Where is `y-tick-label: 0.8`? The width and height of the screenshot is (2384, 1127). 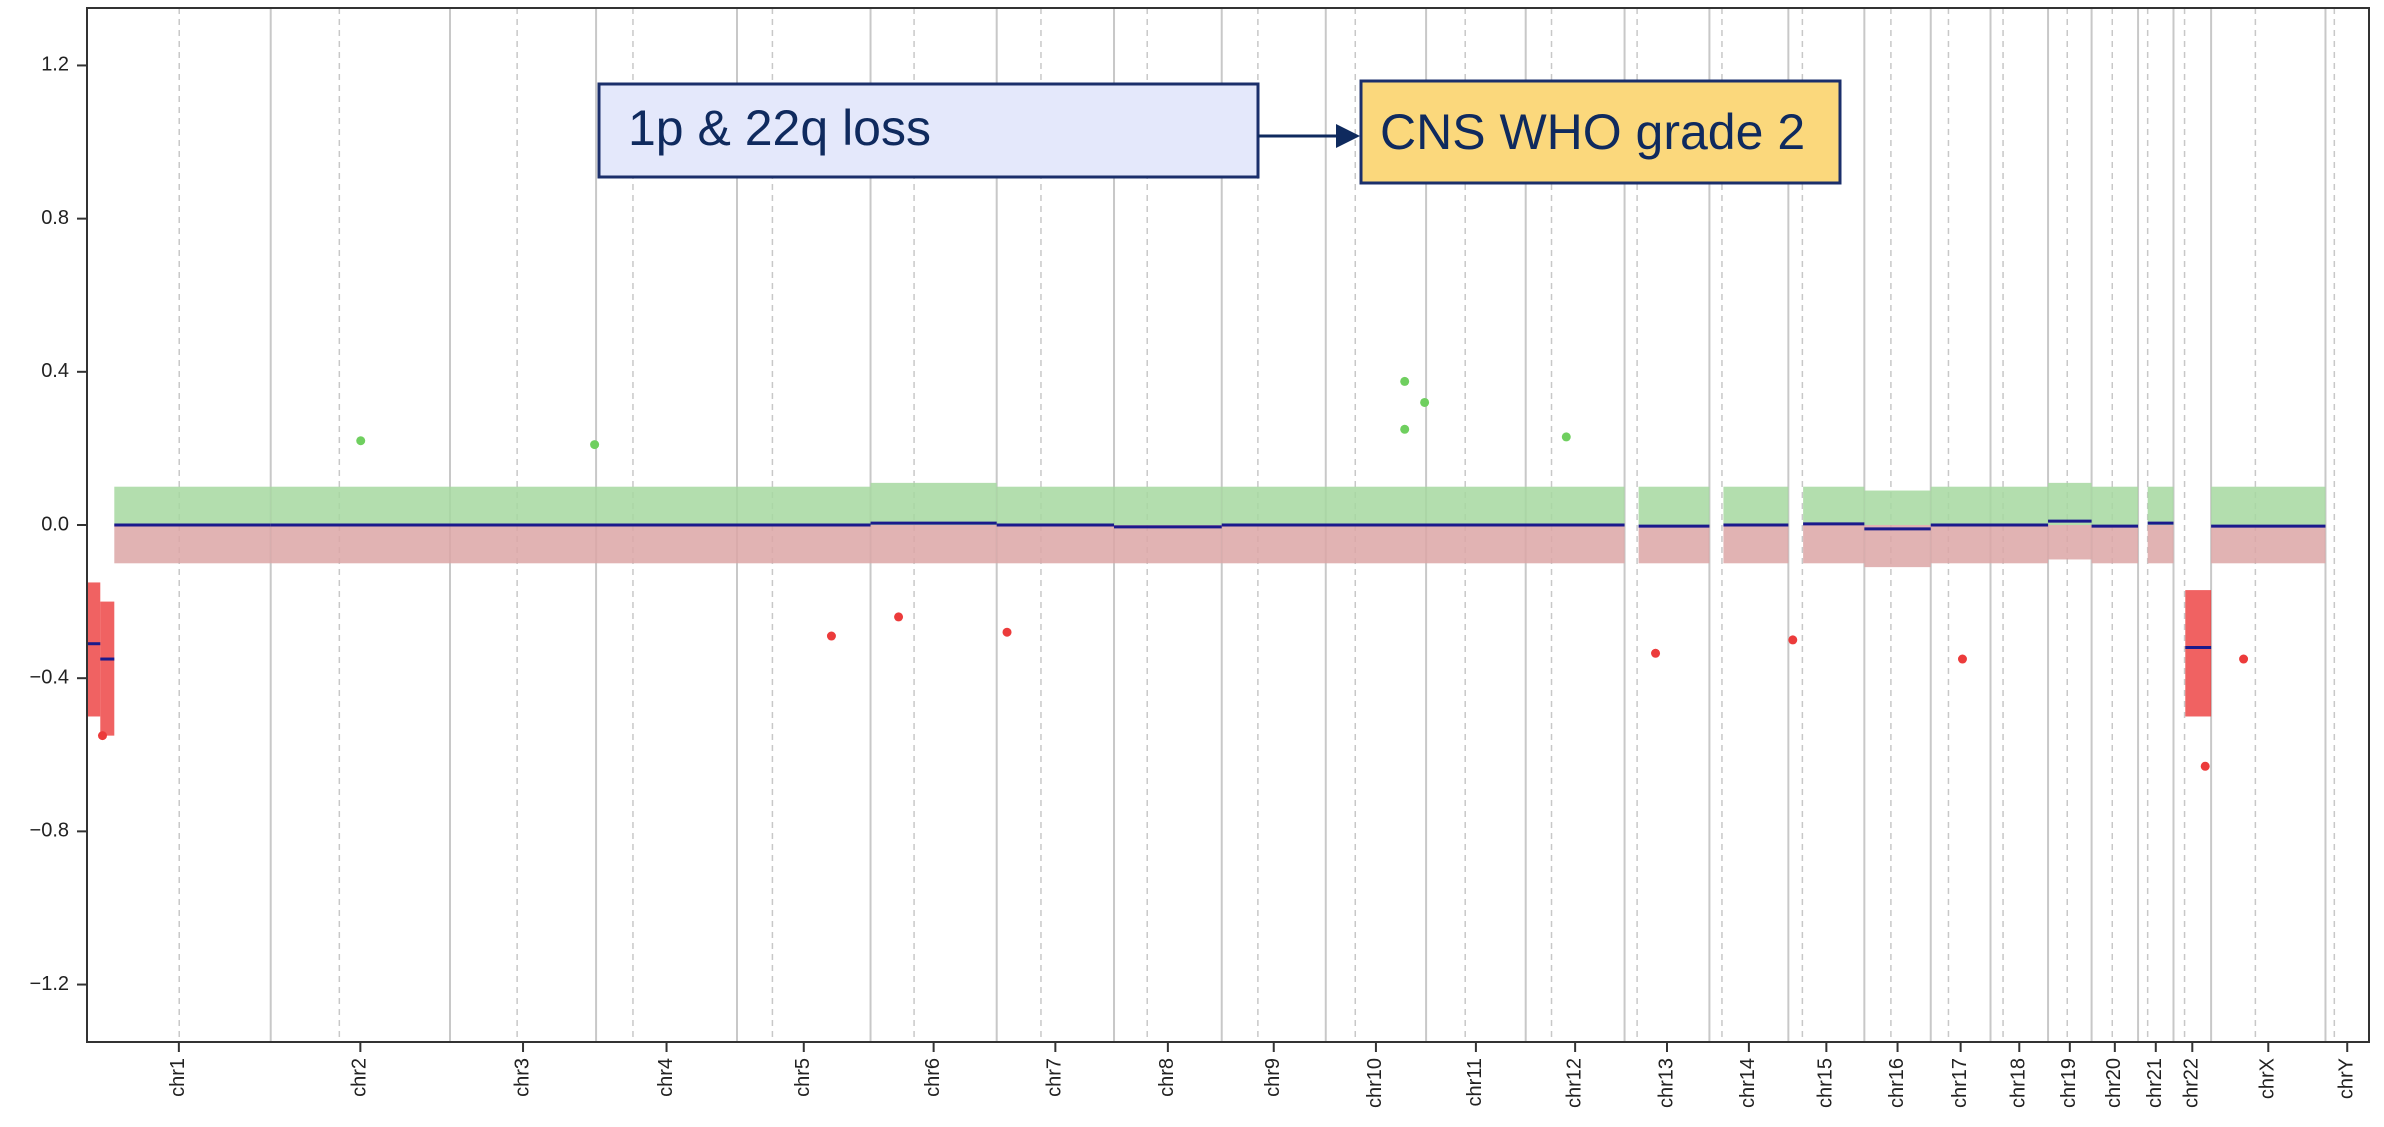 y-tick-label: 0.8 is located at coordinates (55, 218).